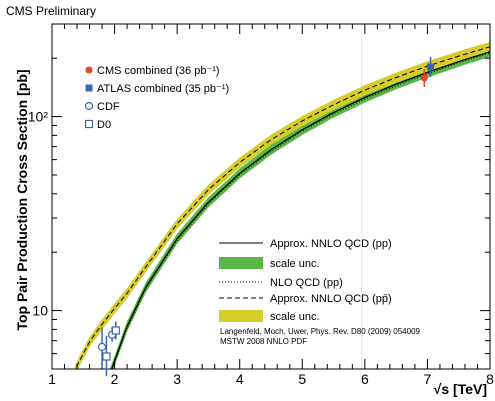 The width and height of the screenshot is (495, 401). Describe the element at coordinates (158, 71) in the screenshot. I see `legend-entry-label: CMS combined (36 pb⁻¹)` at that location.